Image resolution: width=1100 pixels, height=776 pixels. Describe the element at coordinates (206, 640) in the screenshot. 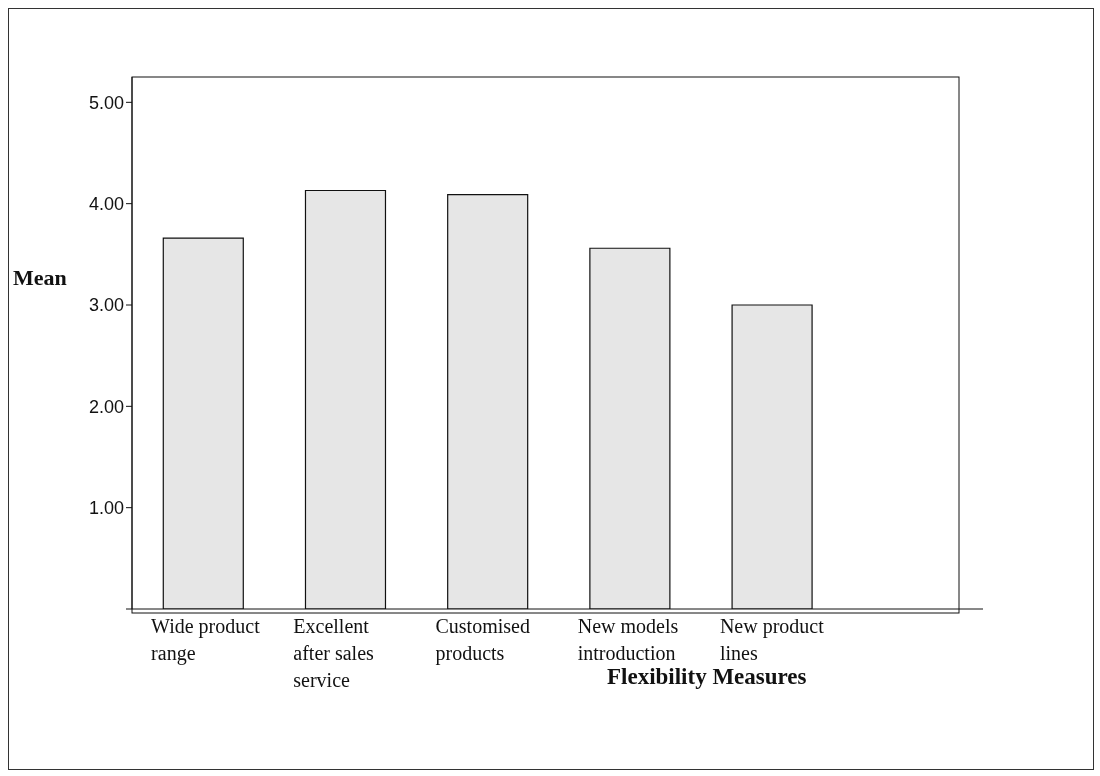

I see `x-tick-label: Wide product range` at that location.